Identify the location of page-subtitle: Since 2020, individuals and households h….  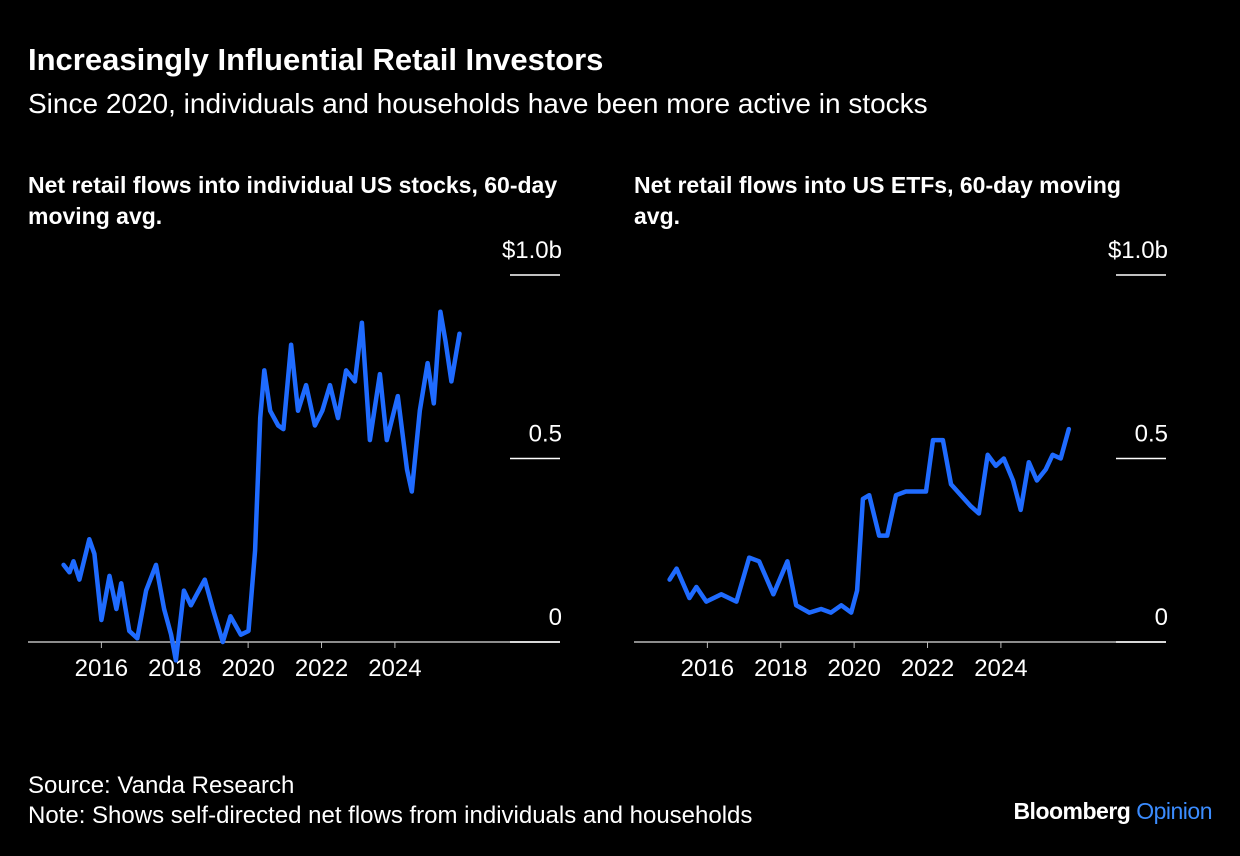
(478, 103).